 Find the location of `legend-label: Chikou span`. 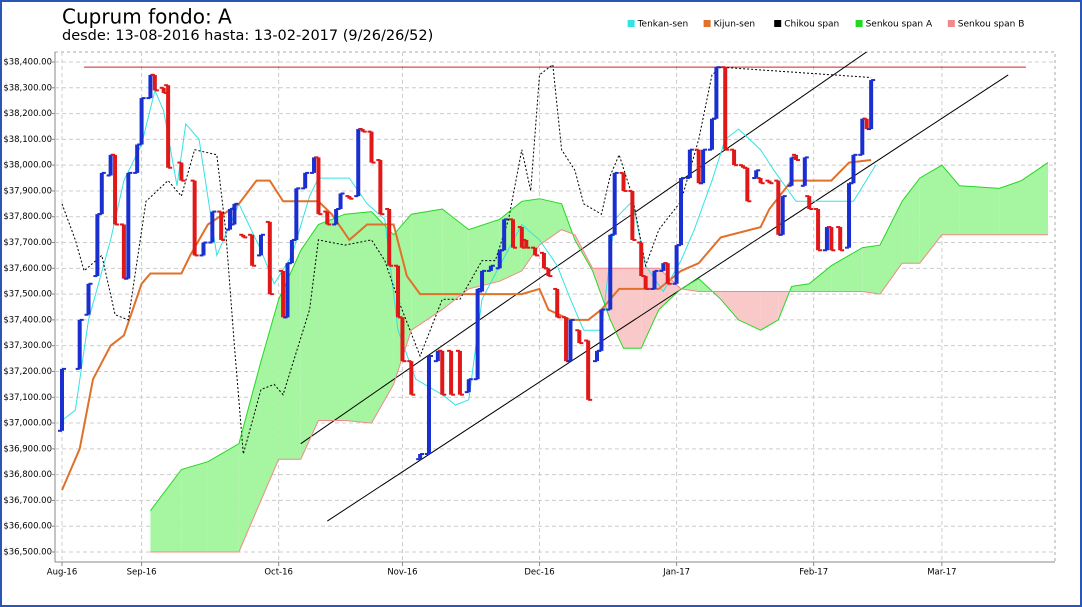

legend-label: Chikou span is located at coordinates (811, 25).